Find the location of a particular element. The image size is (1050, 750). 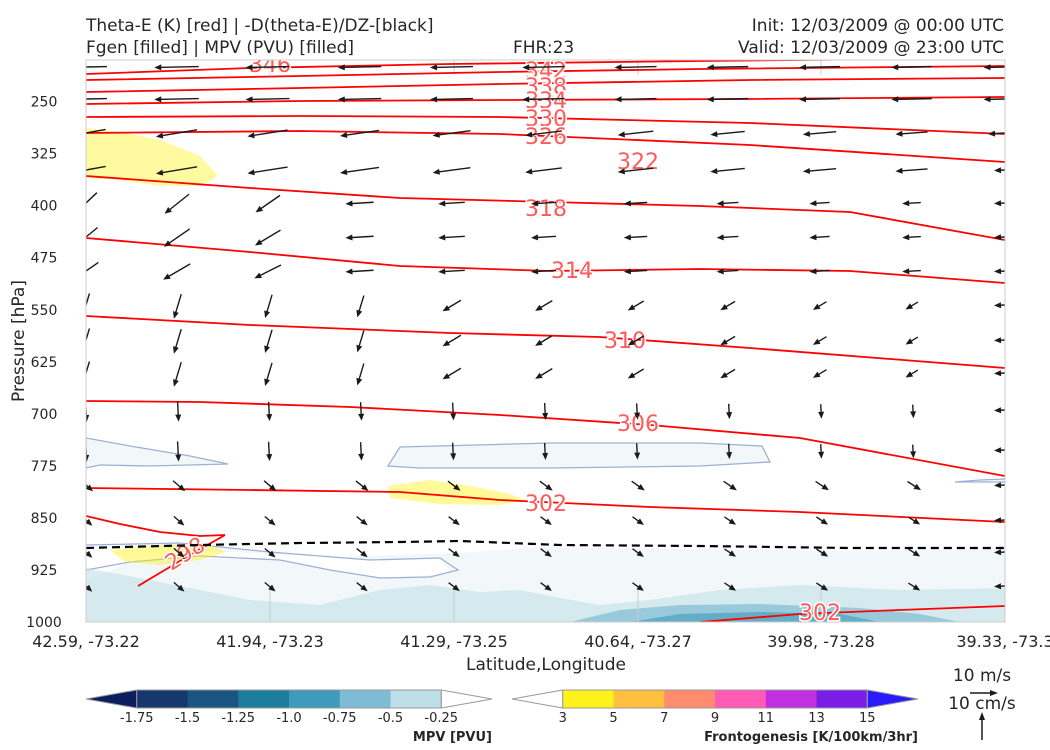

theta-e-label-5: 326 is located at coordinates (546, 137).